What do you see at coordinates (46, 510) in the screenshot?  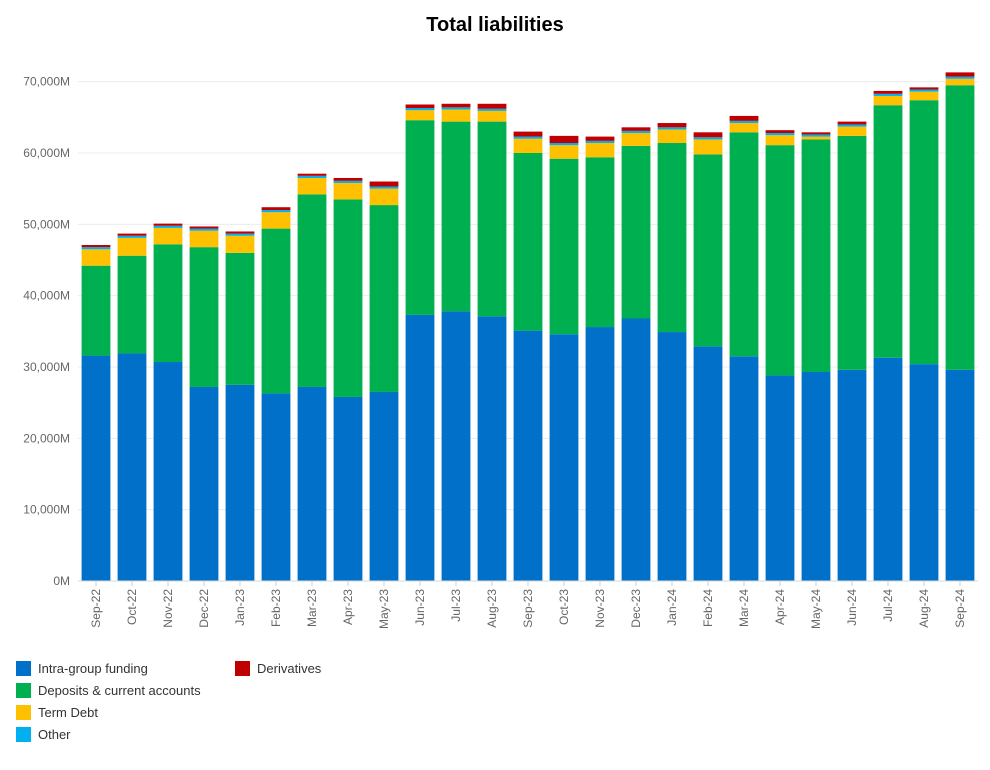 I see `y-tick-label: 10,000M` at bounding box center [46, 510].